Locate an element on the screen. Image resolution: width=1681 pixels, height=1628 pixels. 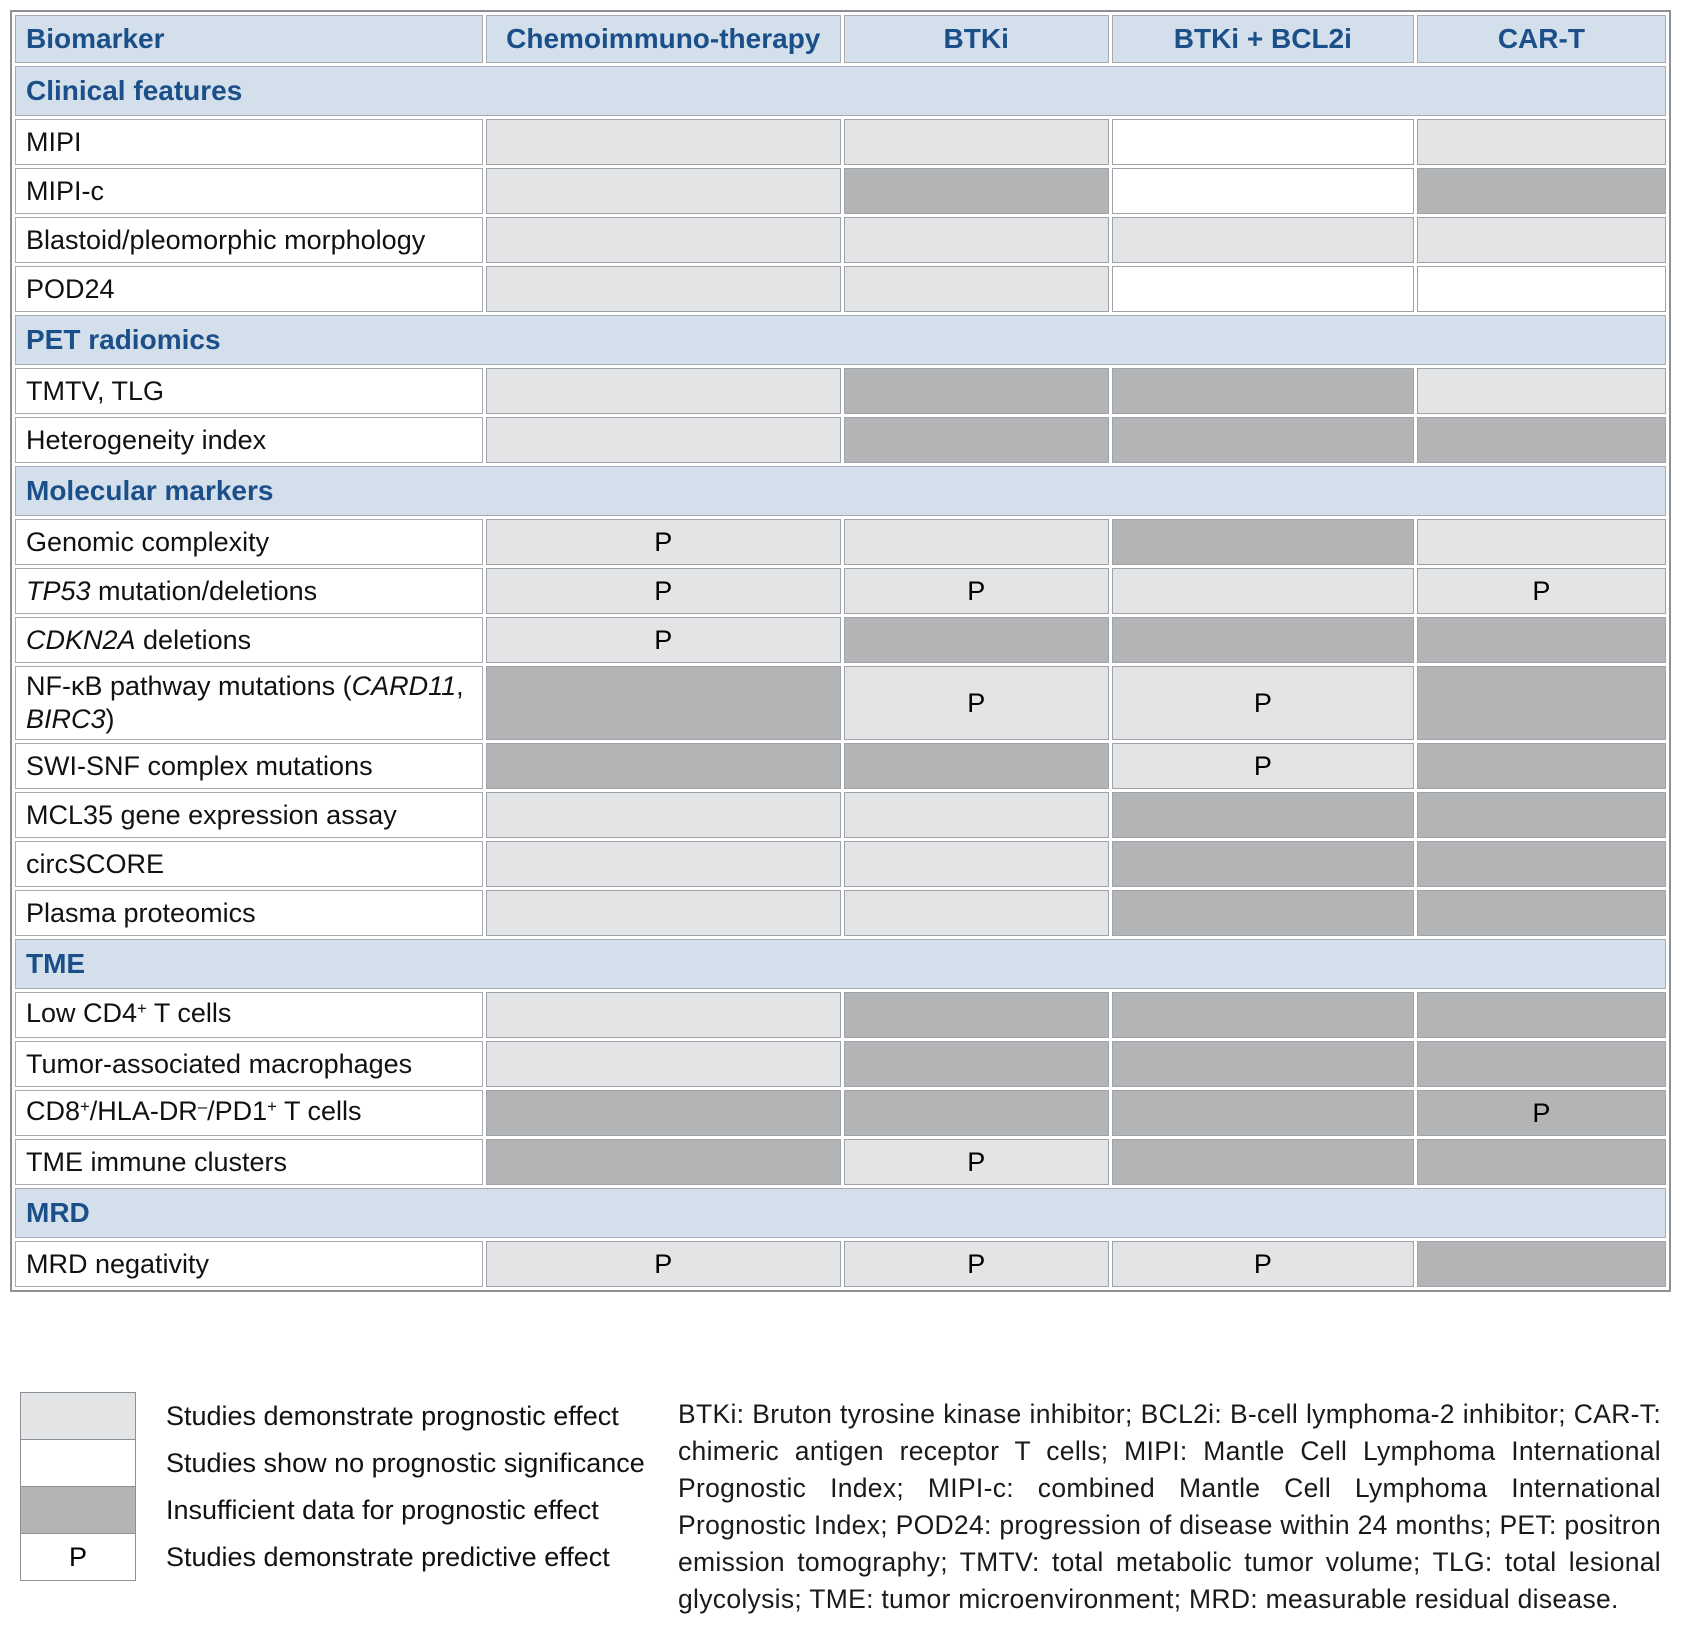
label-text: SWI-SNF complex mutations is located at coordinates (199, 765).